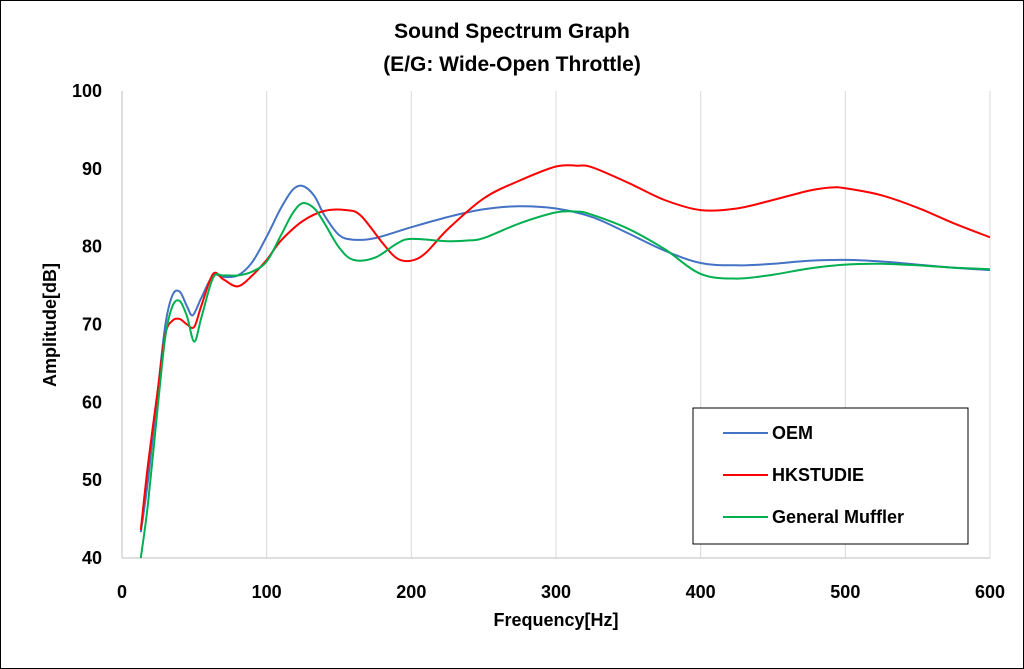 The width and height of the screenshot is (1024, 669). What do you see at coordinates (92, 169) in the screenshot?
I see `y-tick-label: 90` at bounding box center [92, 169].